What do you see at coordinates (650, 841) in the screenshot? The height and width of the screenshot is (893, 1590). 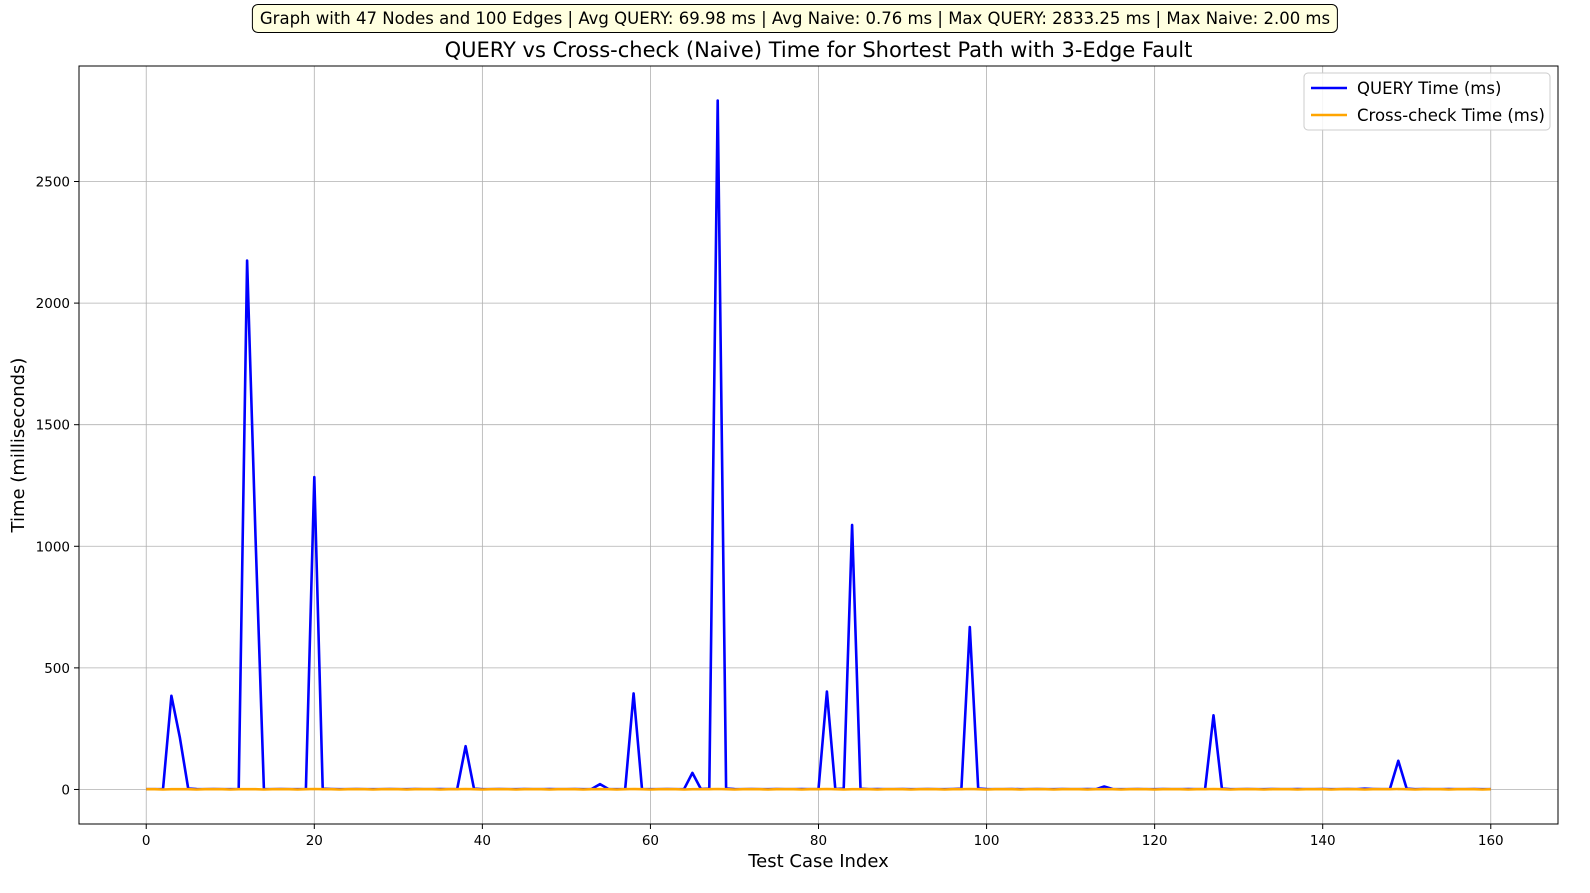 I see `x-tick-label: 60` at bounding box center [650, 841].